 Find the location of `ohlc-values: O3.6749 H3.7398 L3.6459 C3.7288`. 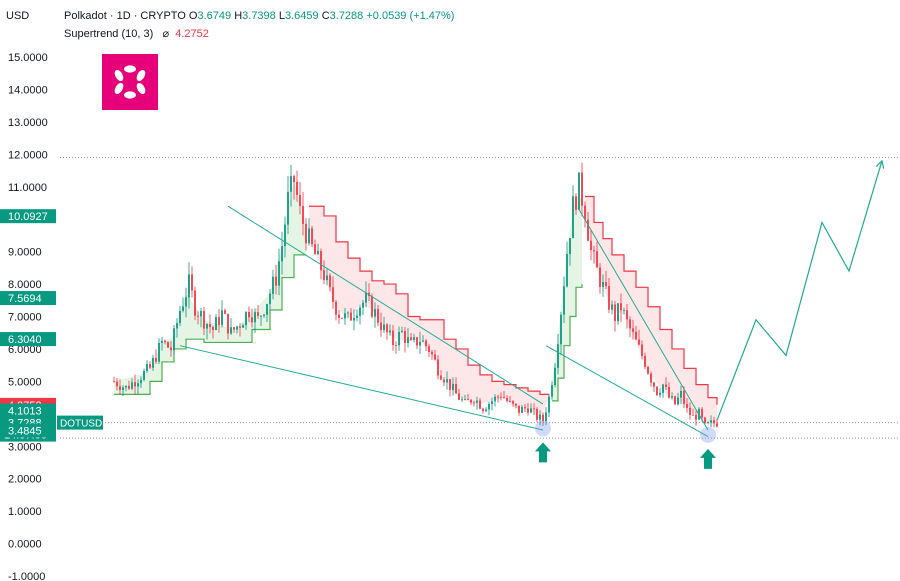

ohlc-values: O3.6749 H3.7398 L3.6459 C3.7288 is located at coordinates (276, 16).